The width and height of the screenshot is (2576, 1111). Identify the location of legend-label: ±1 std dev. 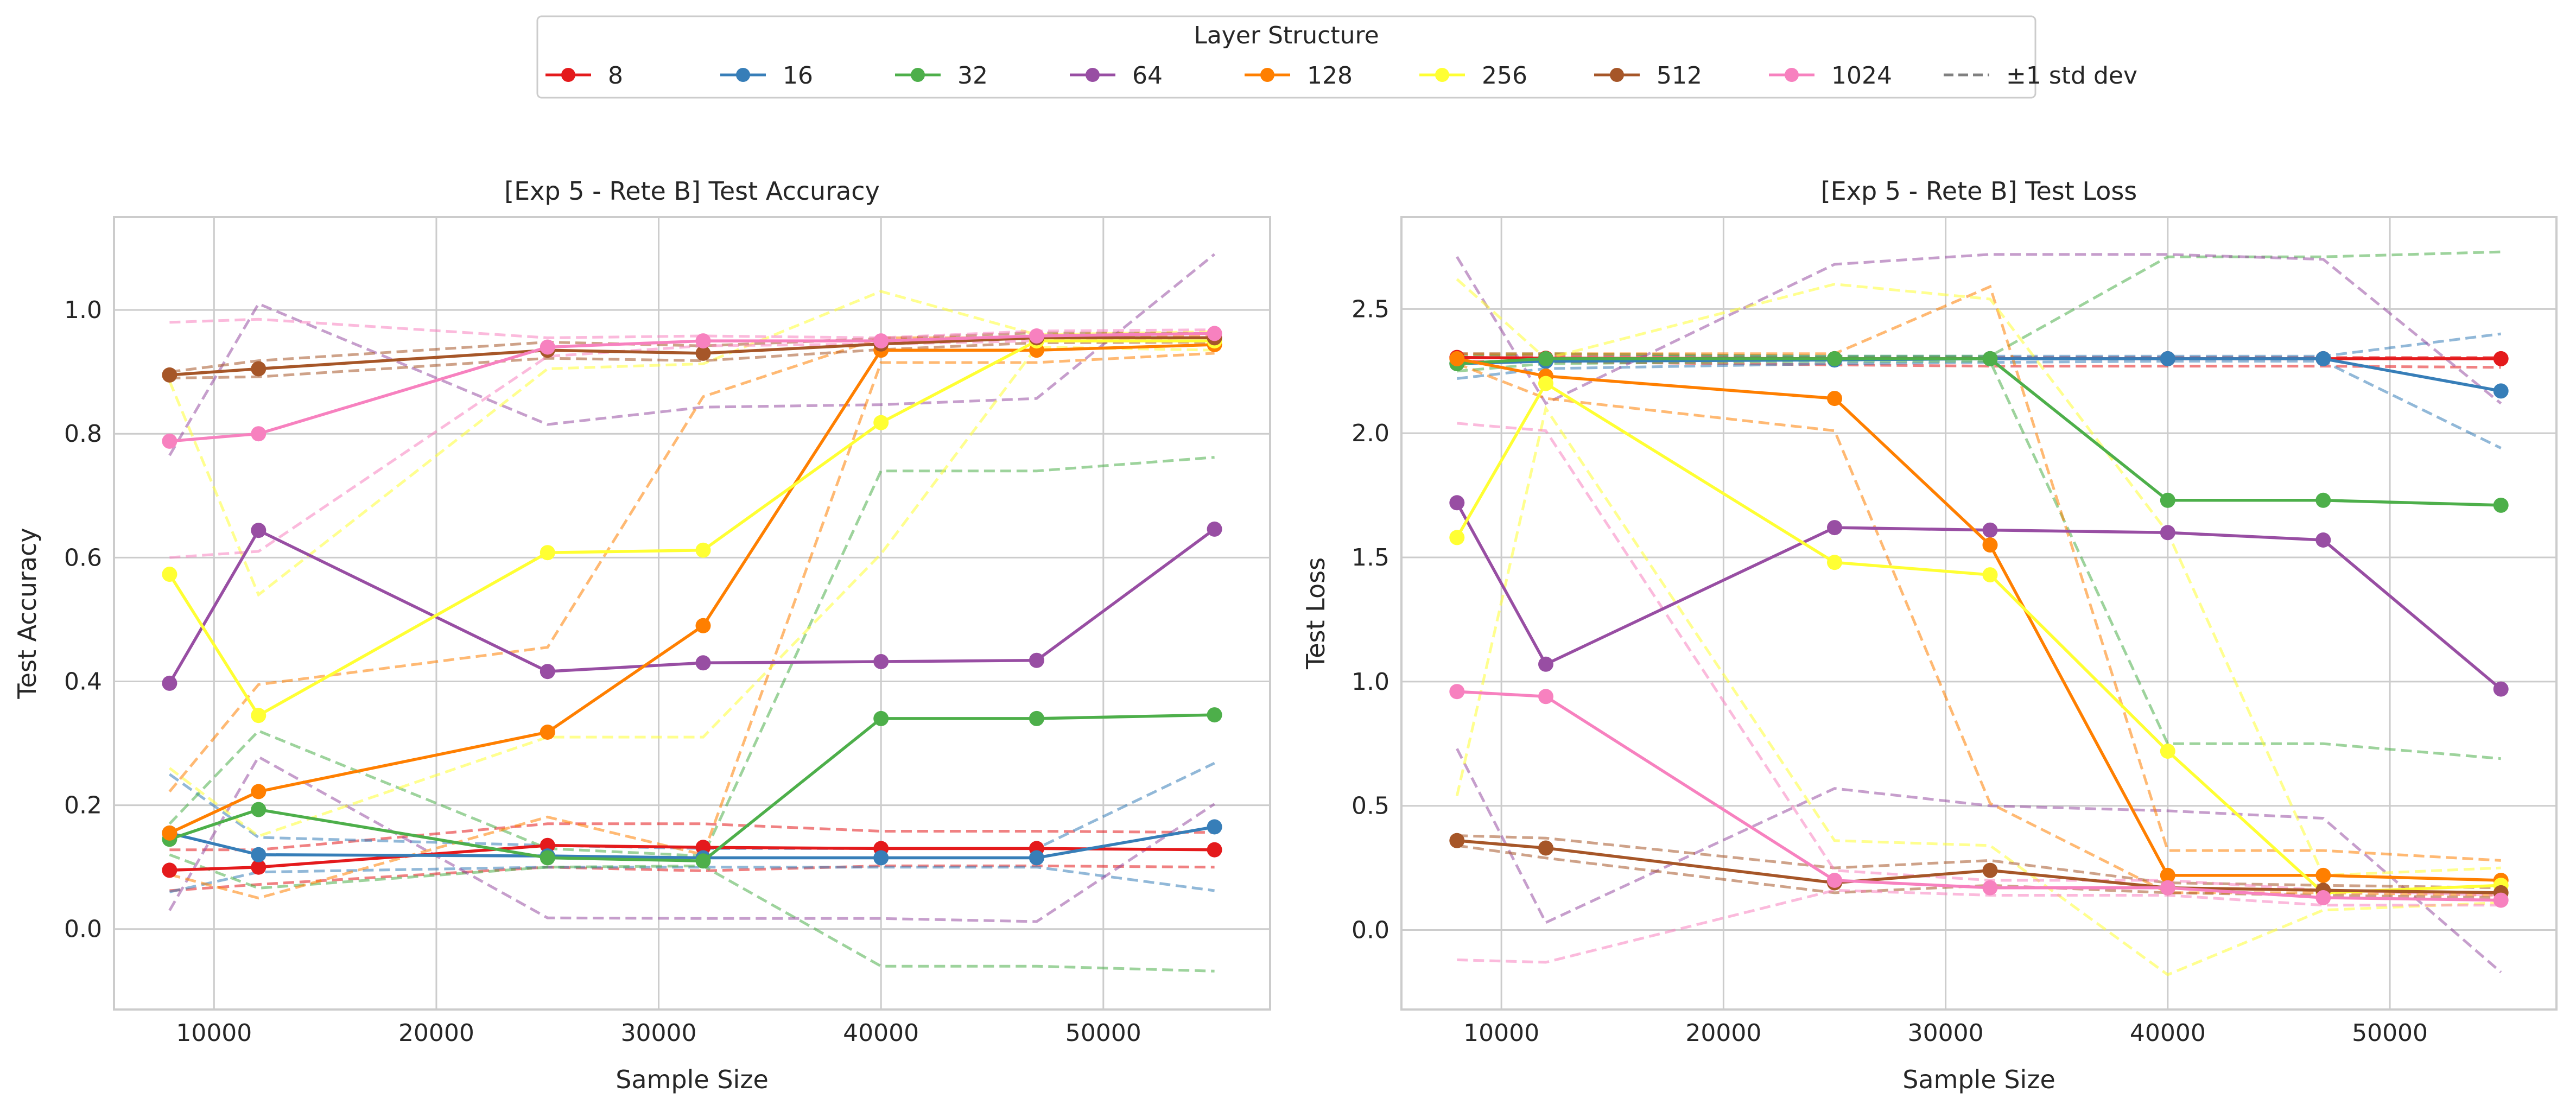
(2071, 76).